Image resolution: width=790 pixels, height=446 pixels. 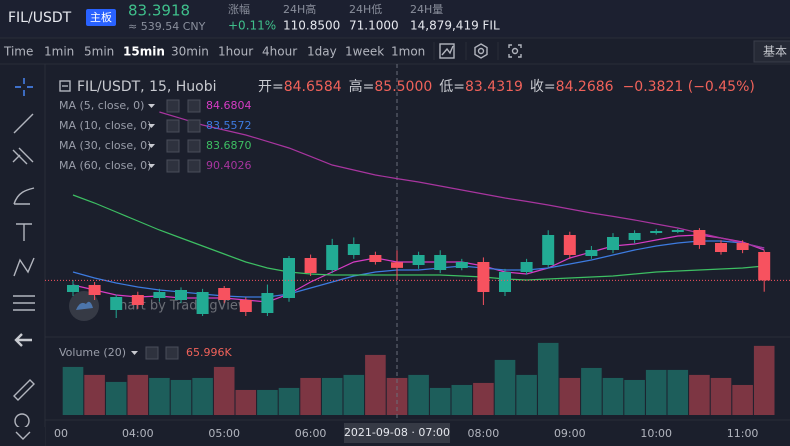 What do you see at coordinates (18, 52) in the screenshot?
I see `interval-button: Time` at bounding box center [18, 52].